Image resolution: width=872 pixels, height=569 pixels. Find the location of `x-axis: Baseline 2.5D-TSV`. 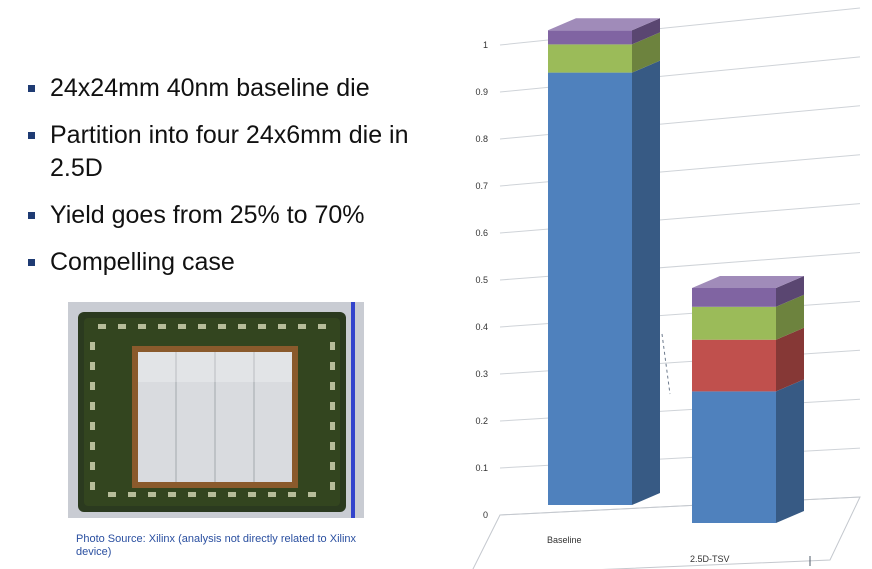

x-axis: Baseline 2.5D-TSV is located at coordinates (638, 549).